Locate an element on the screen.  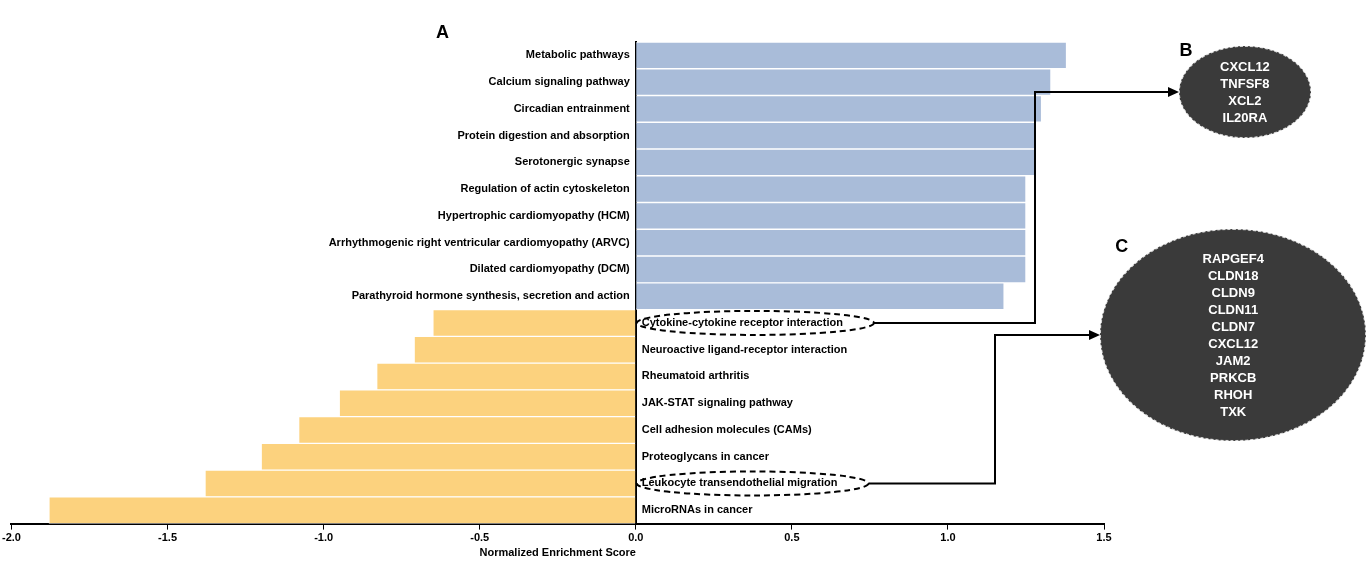
y-tick-label: Metabolic pathways is located at coordinates (577, 54).